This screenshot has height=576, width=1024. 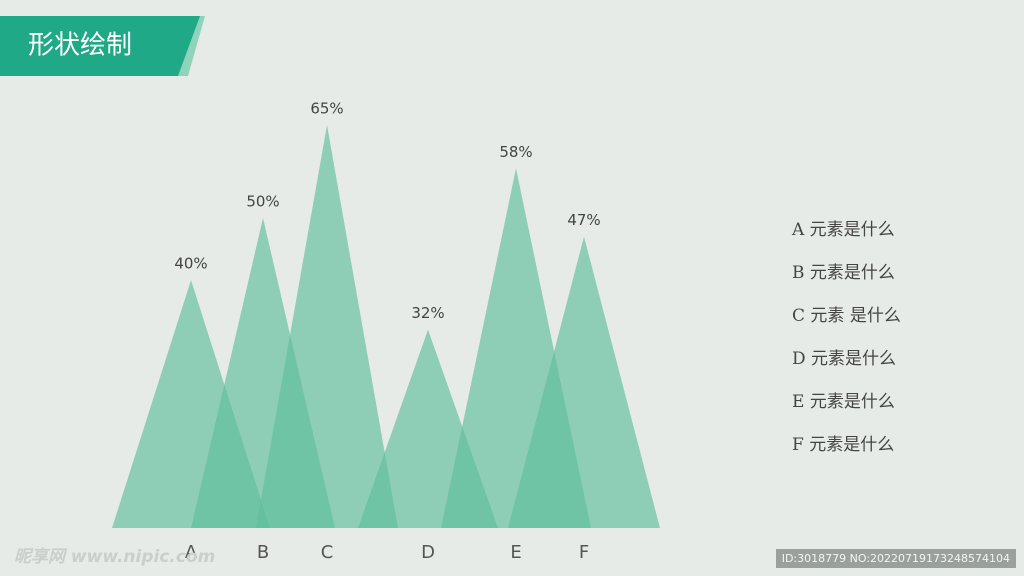 What do you see at coordinates (843, 273) in the screenshot?
I see `legend-item: B 元素是什么` at bounding box center [843, 273].